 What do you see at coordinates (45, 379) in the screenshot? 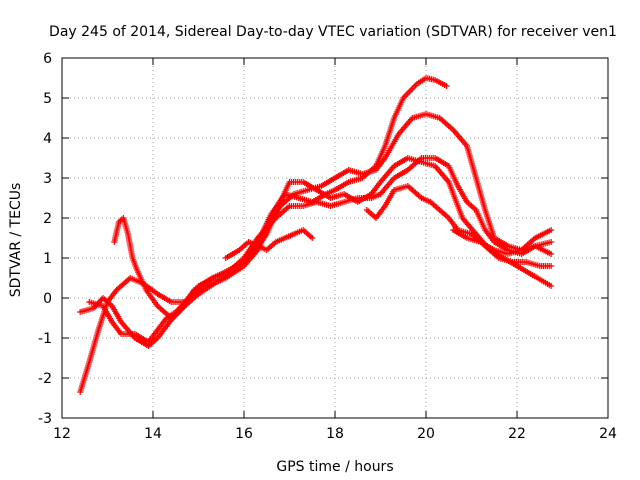
I see `y-tick-label: -2` at bounding box center [45, 379].